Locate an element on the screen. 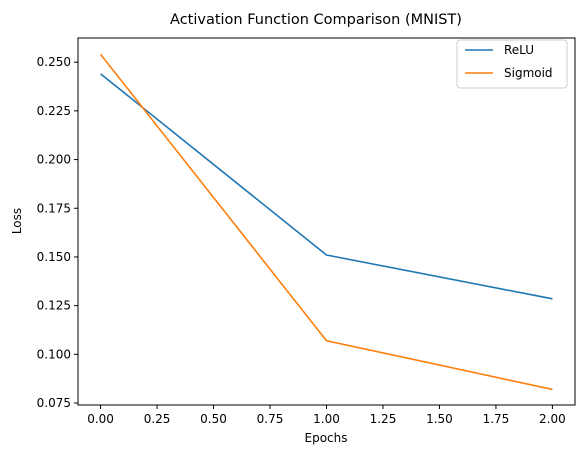  x-tick-label: 1.00 is located at coordinates (326, 419).